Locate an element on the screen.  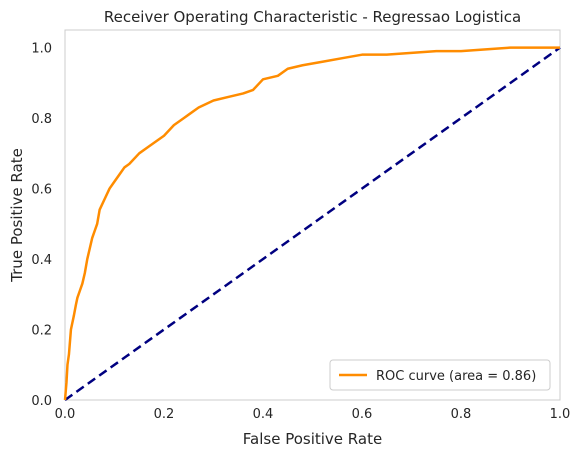
legend-box is located at coordinates (440, 375).